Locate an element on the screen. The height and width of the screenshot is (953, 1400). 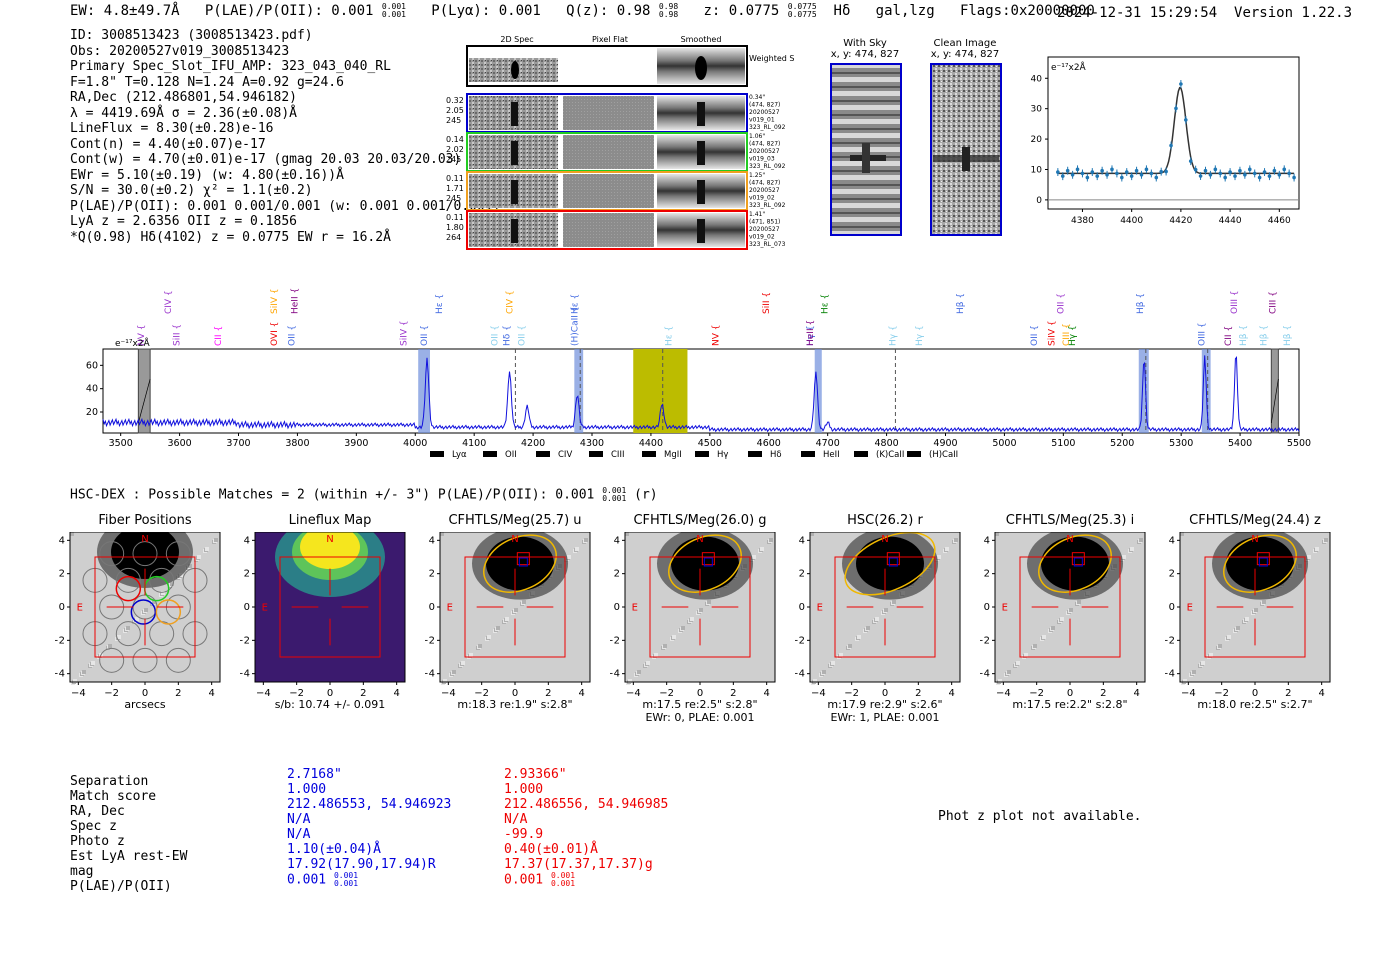
detection-window is located at coordinates (660, 391).